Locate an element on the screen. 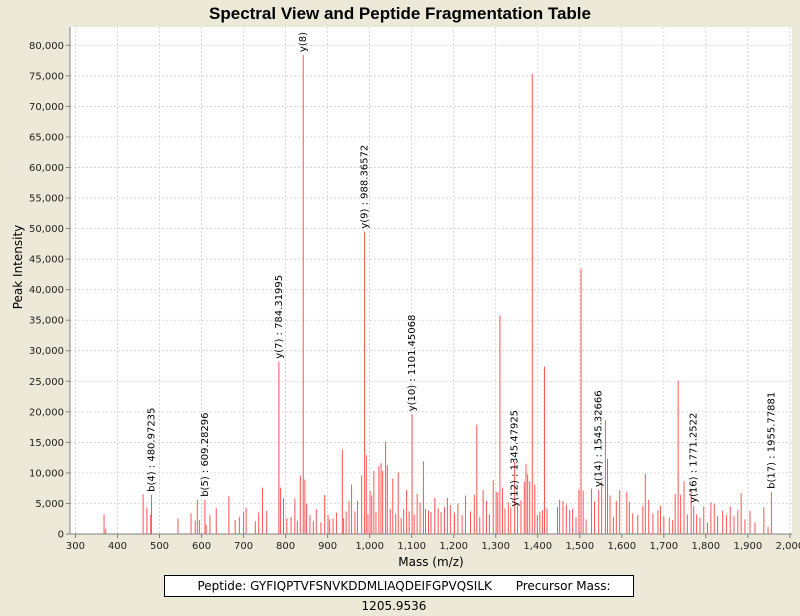 The width and height of the screenshot is (800, 616). y-tick-label: 70,000 is located at coordinates (46, 107).